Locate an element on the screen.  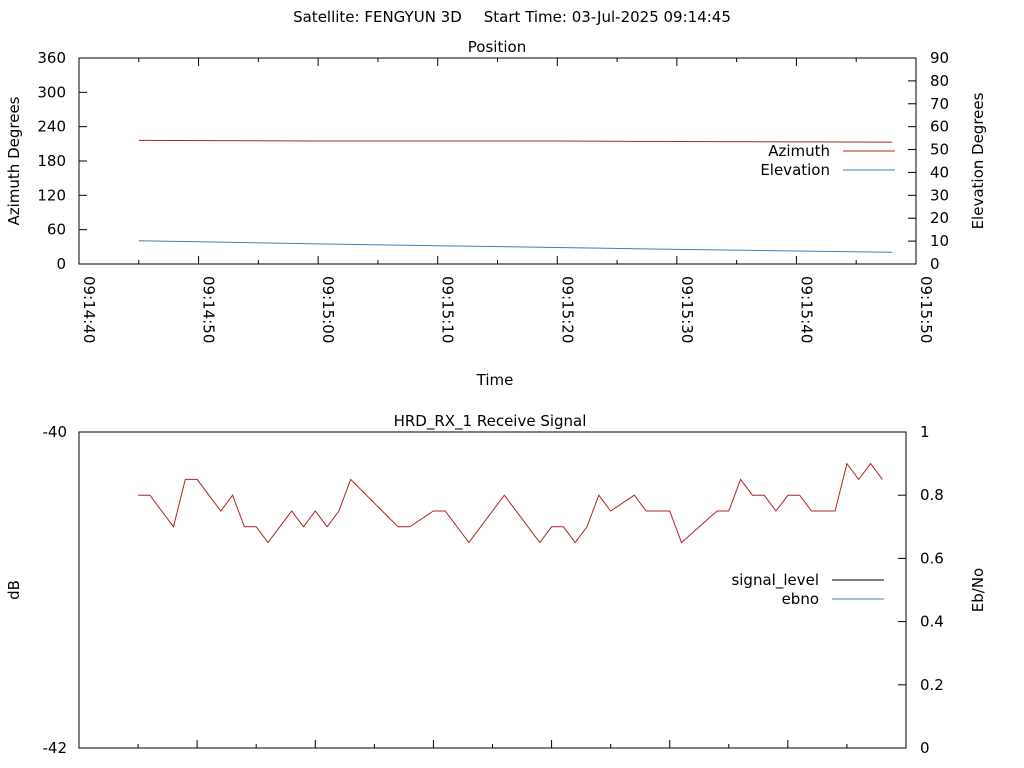
legend-signal-level-label: signal_level is located at coordinates (775, 580).